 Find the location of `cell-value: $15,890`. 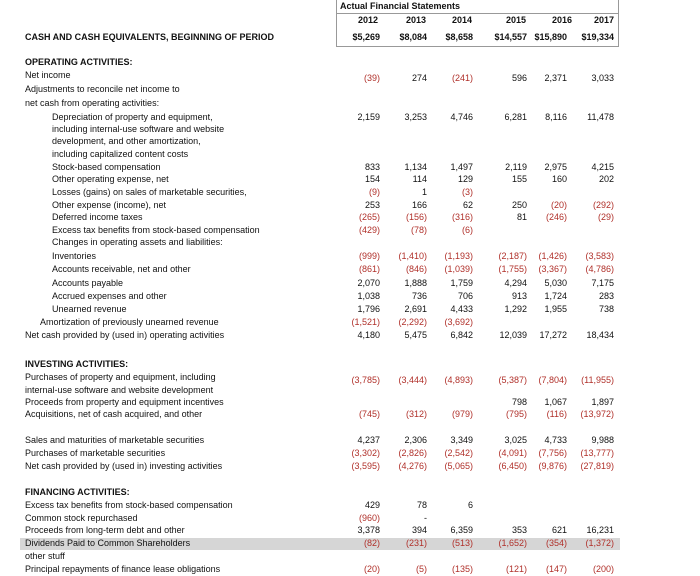

cell-value: $15,890 is located at coordinates (550, 37).